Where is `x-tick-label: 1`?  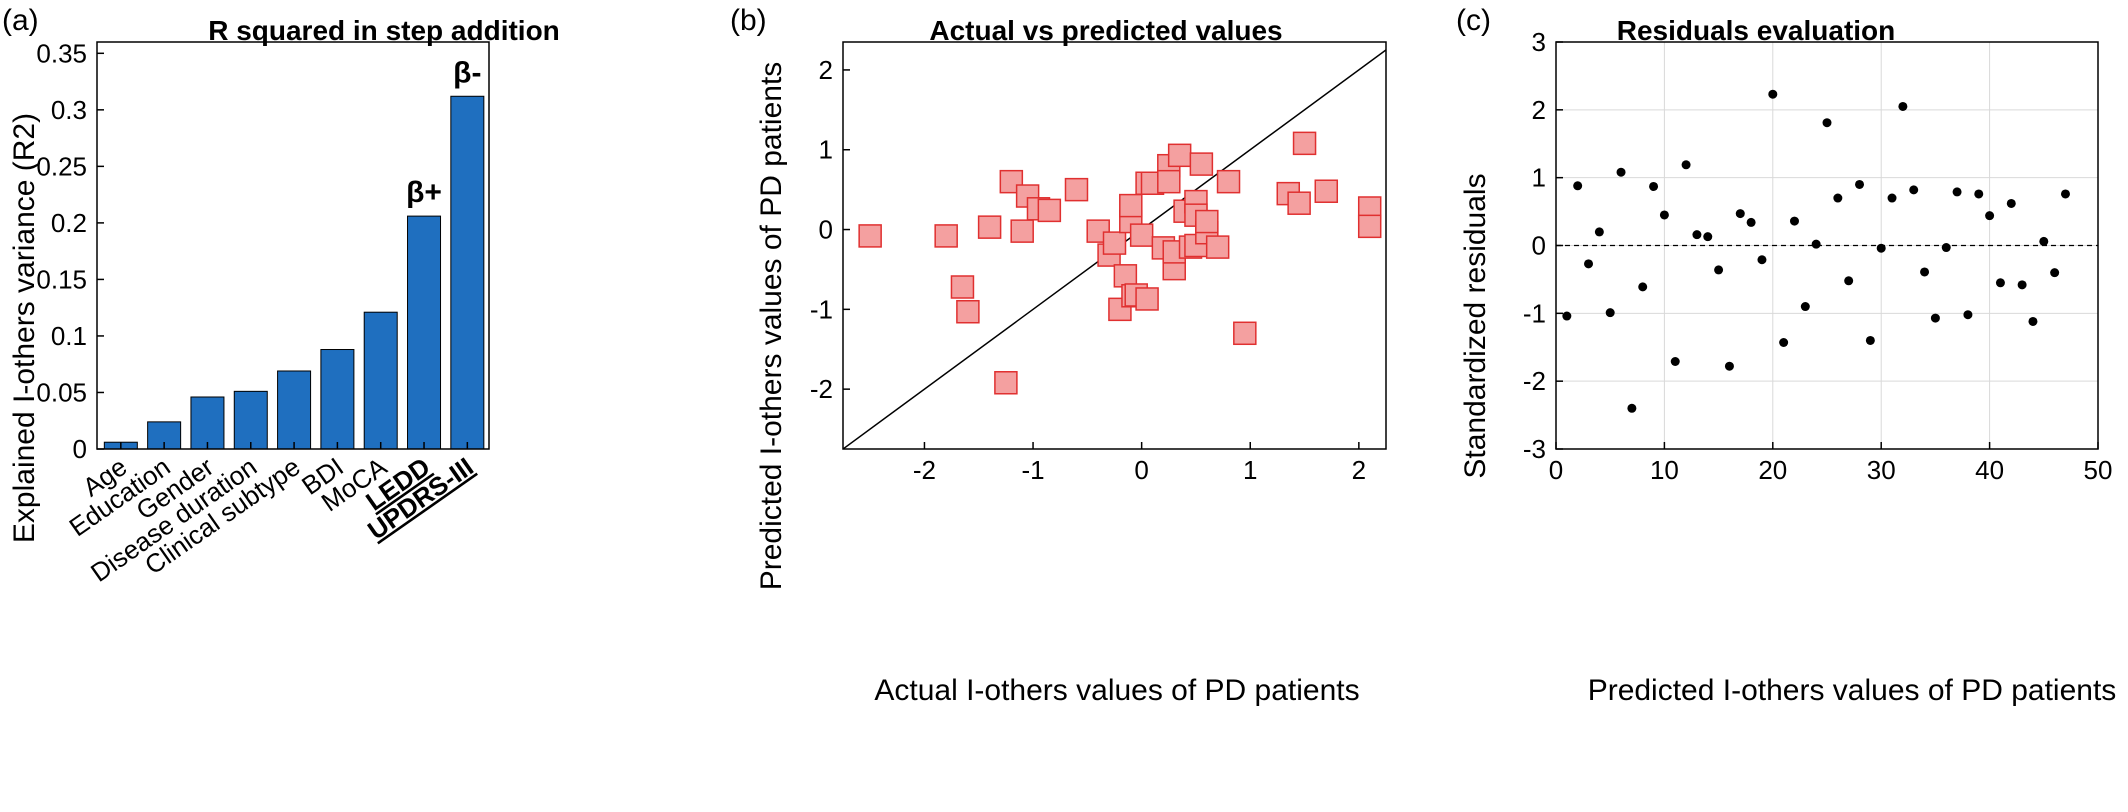
x-tick-label: 1 is located at coordinates (1250, 470).